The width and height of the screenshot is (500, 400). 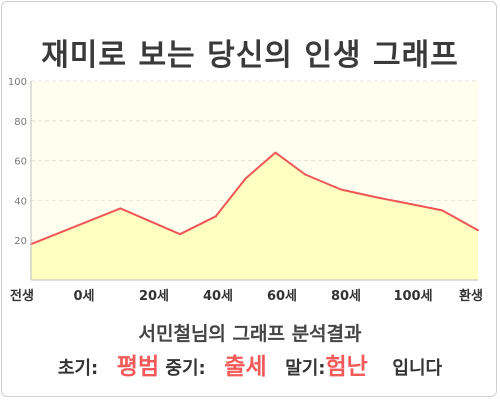 I want to click on early-label: 초기:, so click(x=78, y=368).